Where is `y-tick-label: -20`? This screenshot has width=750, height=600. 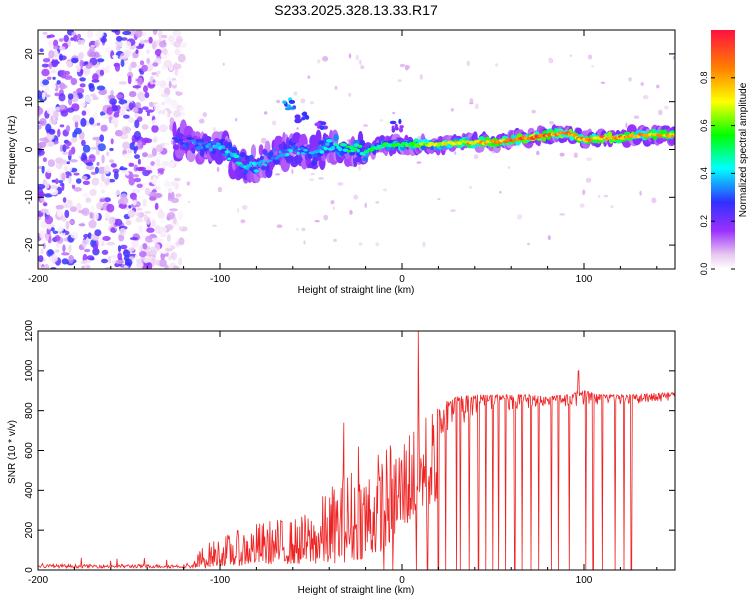
y-tick-label: -20 is located at coordinates (29, 244).